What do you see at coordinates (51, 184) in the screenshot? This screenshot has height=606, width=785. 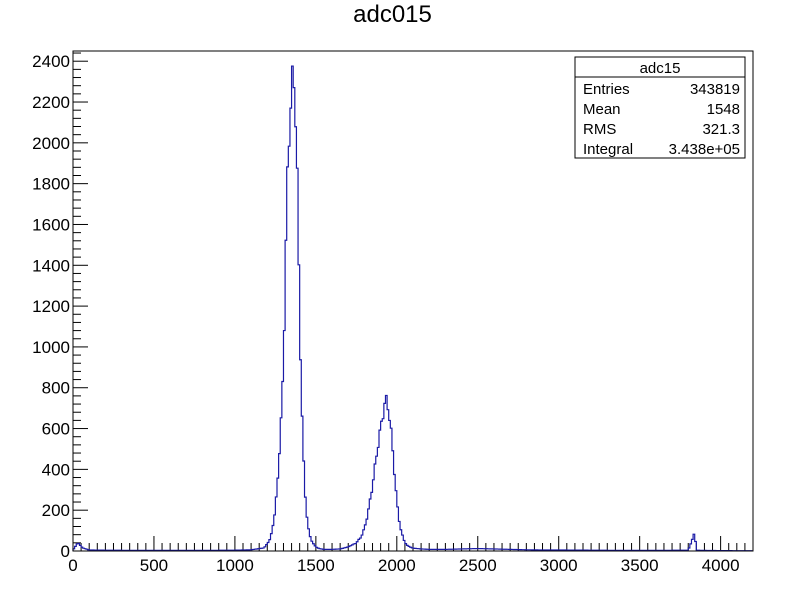 I see `y-tick-label: 1800` at bounding box center [51, 184].